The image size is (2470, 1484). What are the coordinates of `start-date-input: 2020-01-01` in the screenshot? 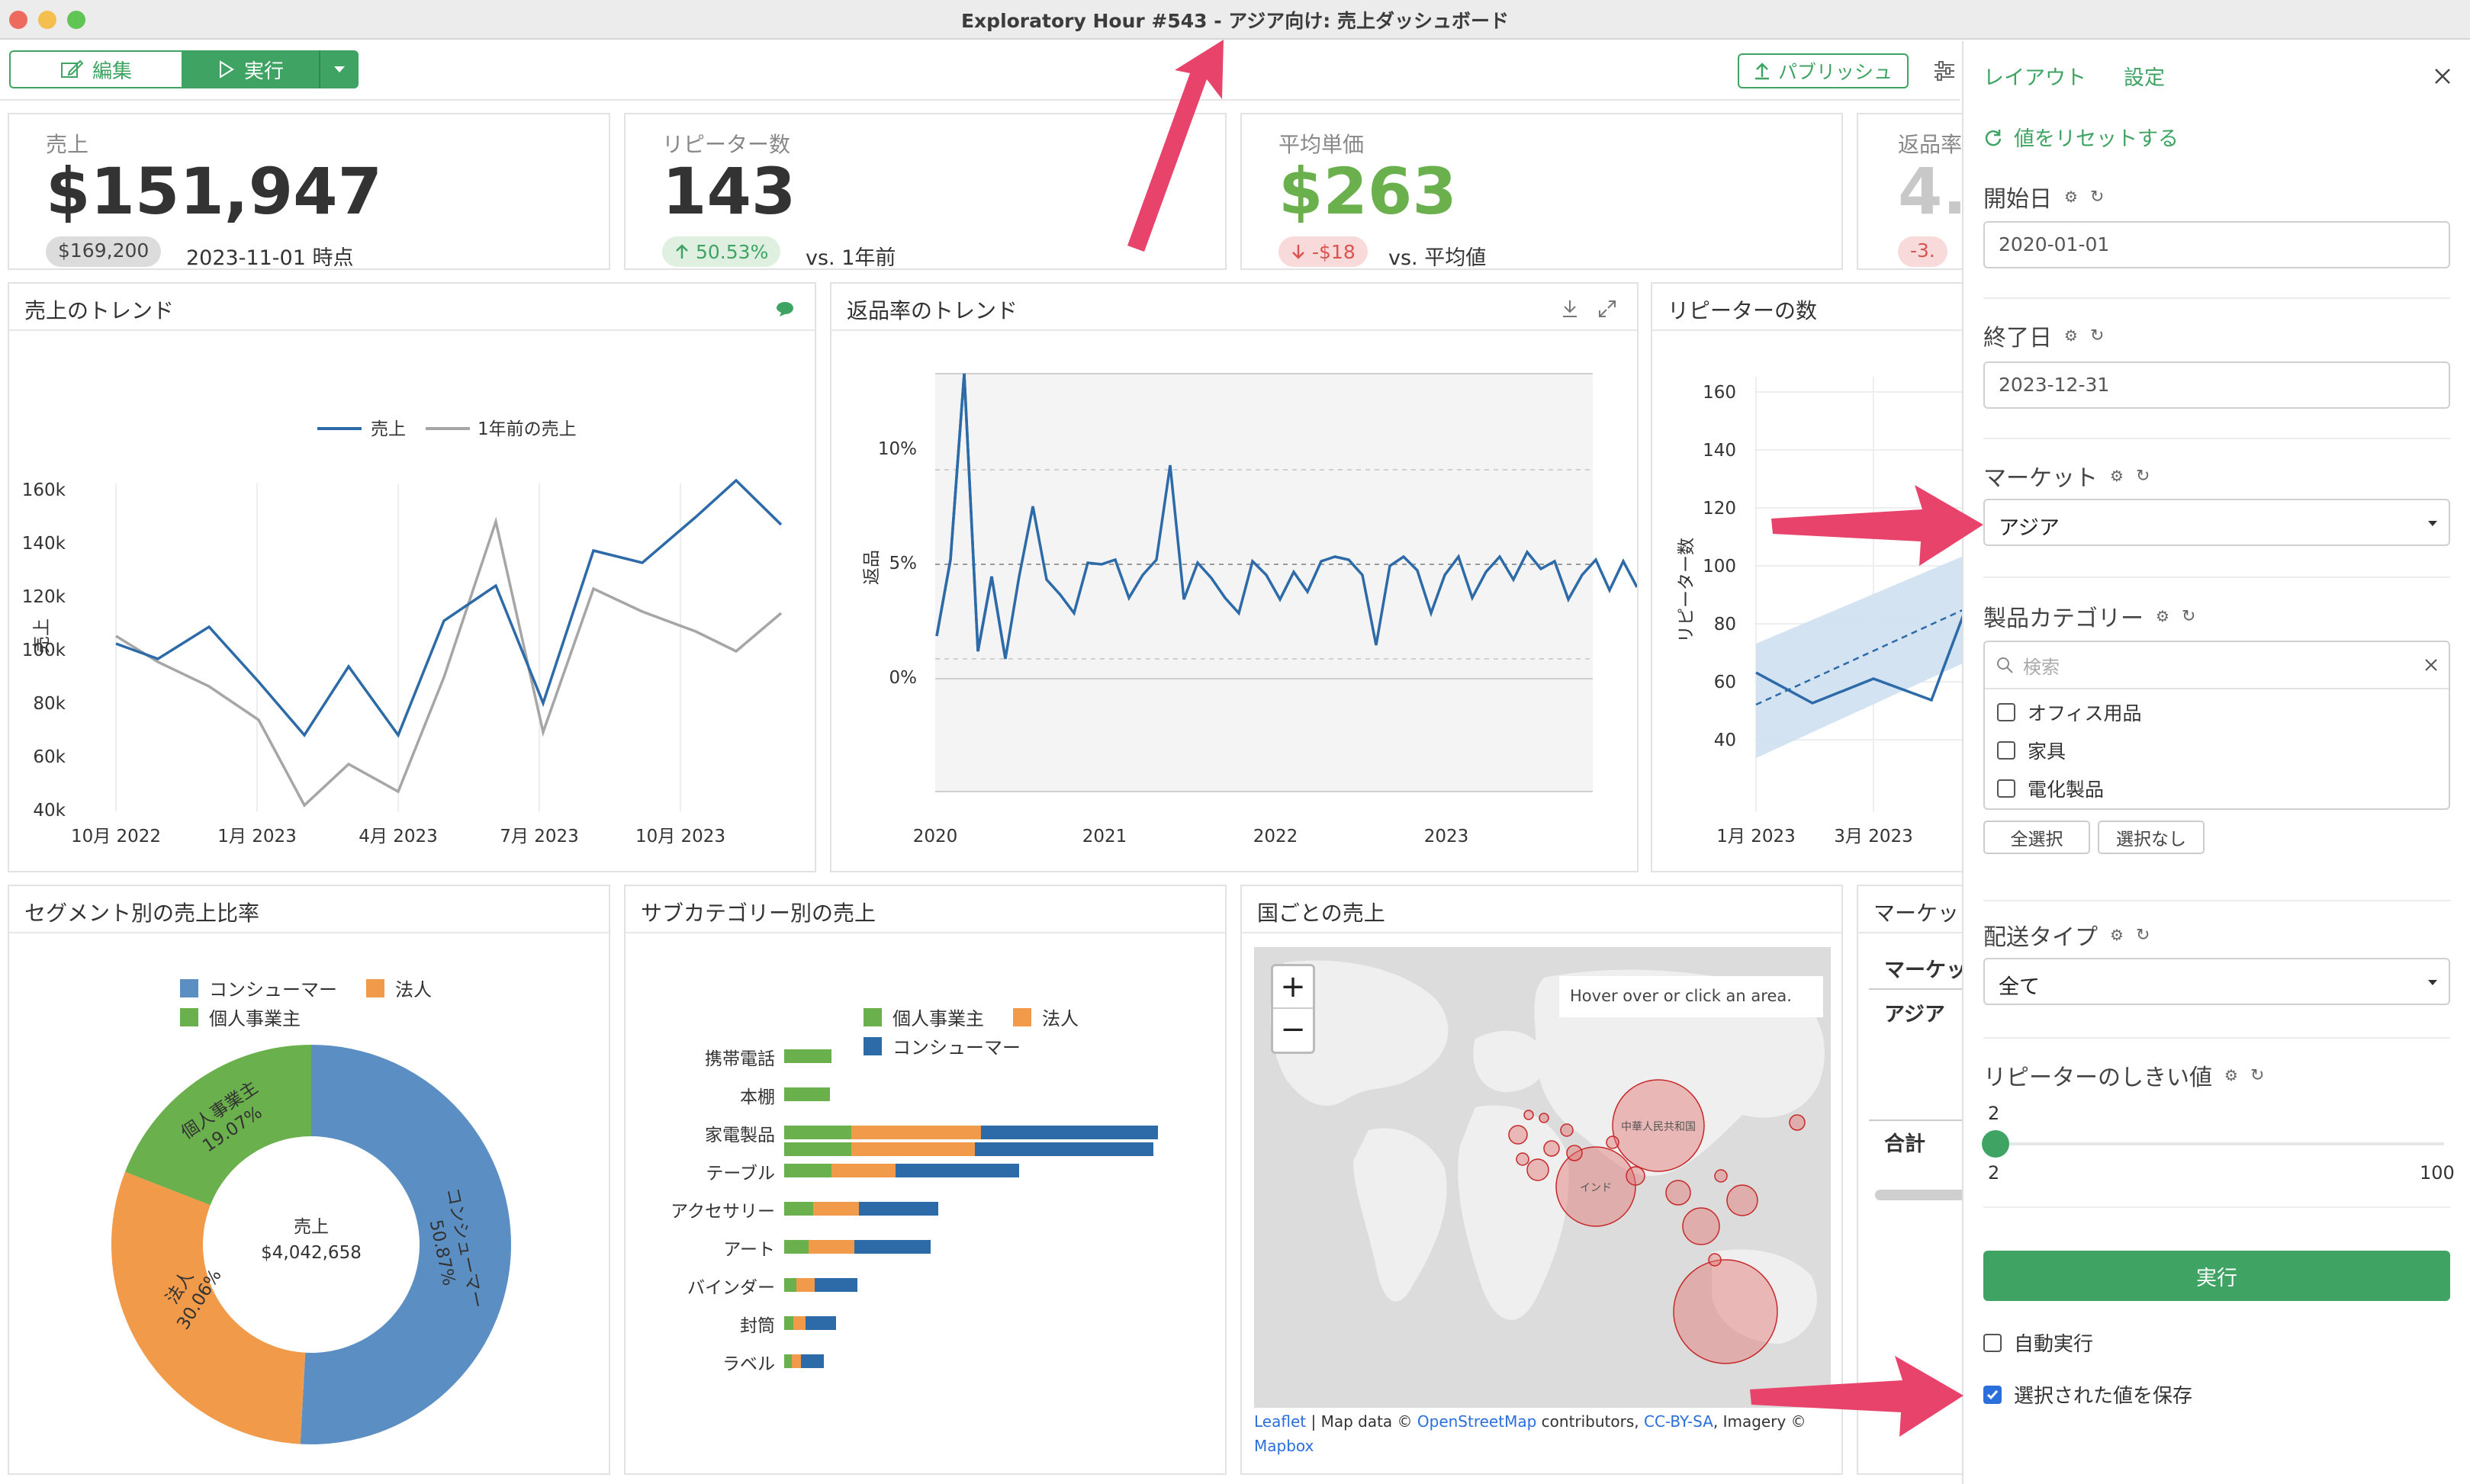 It's located at (2216, 245).